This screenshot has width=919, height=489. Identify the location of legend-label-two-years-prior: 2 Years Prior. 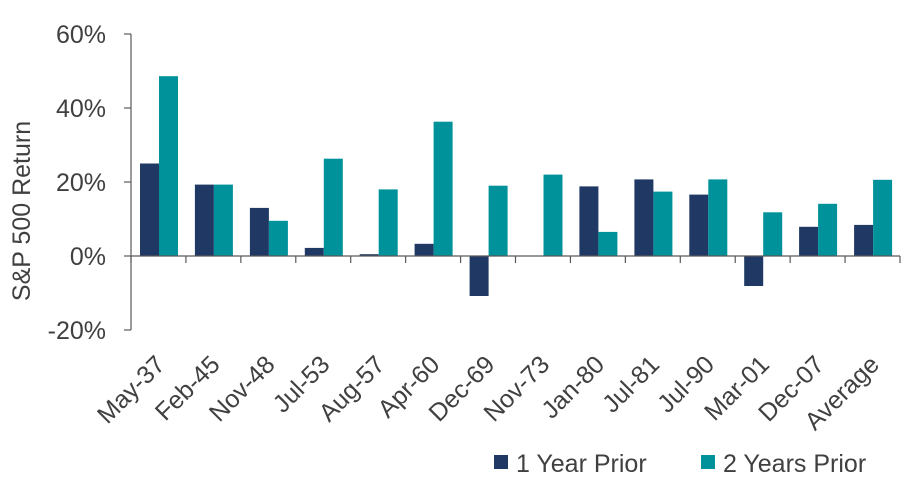
(794, 464).